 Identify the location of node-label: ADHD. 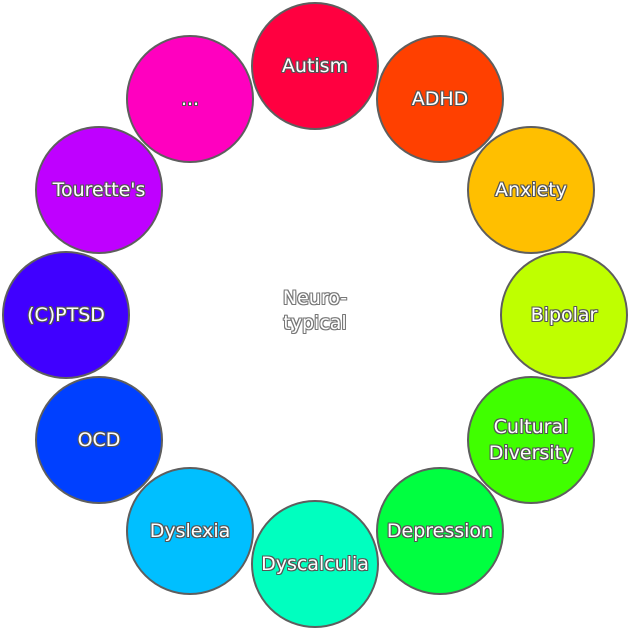
(440, 99).